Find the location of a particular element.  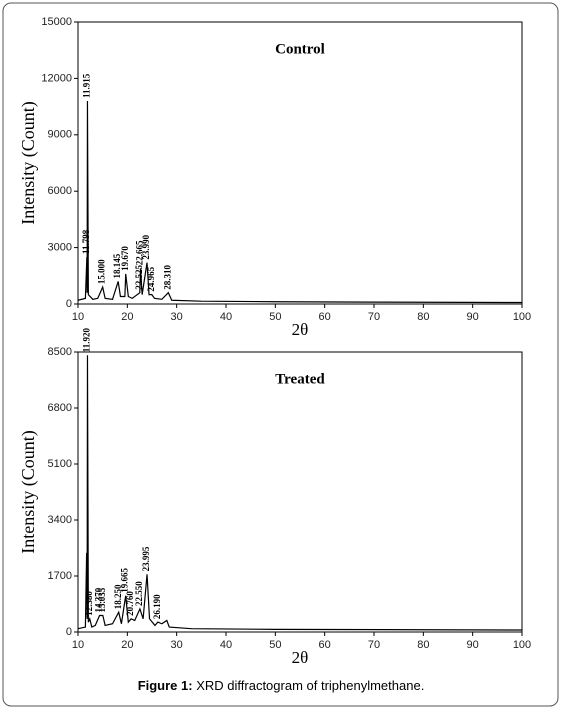

peak-label: 11.798 is located at coordinates (86, 241).